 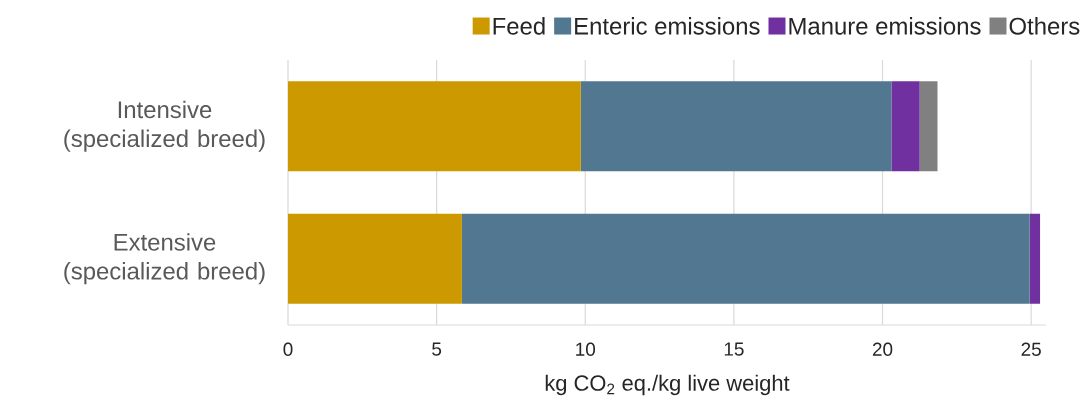 I want to click on y-tick-label: Intensive (specialized breed), so click(x=164, y=126).